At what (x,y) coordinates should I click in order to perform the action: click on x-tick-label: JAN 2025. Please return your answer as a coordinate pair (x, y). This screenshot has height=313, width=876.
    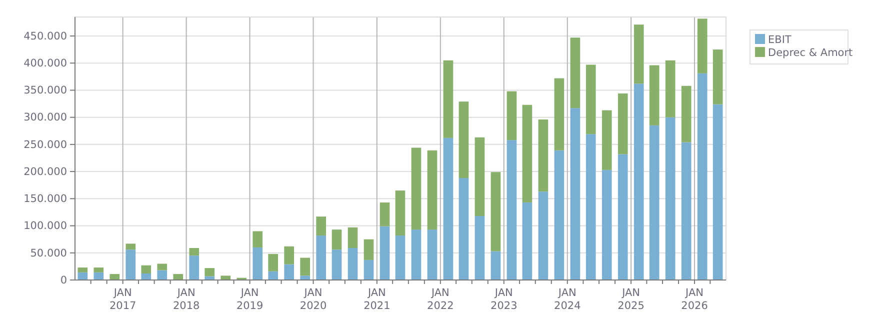
    Looking at the image, I should click on (631, 299).